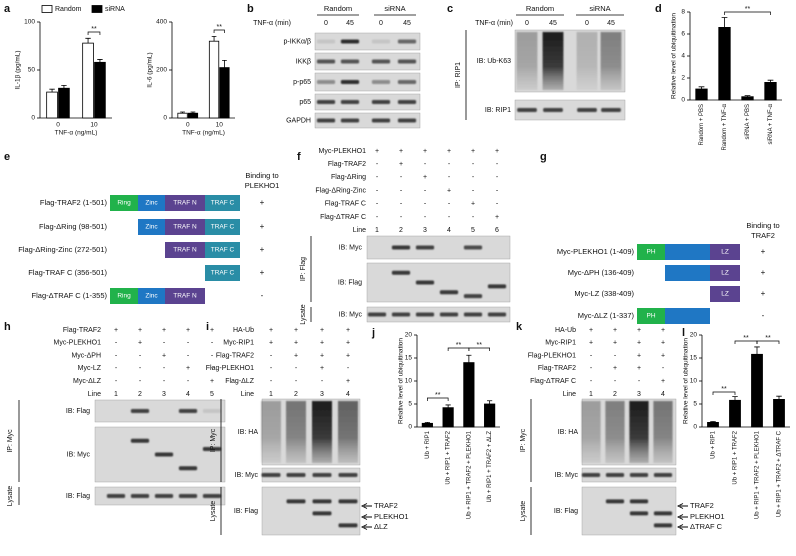 The height and width of the screenshot is (556, 796). I want to click on arrow-label: TRAF2, so click(702, 505).